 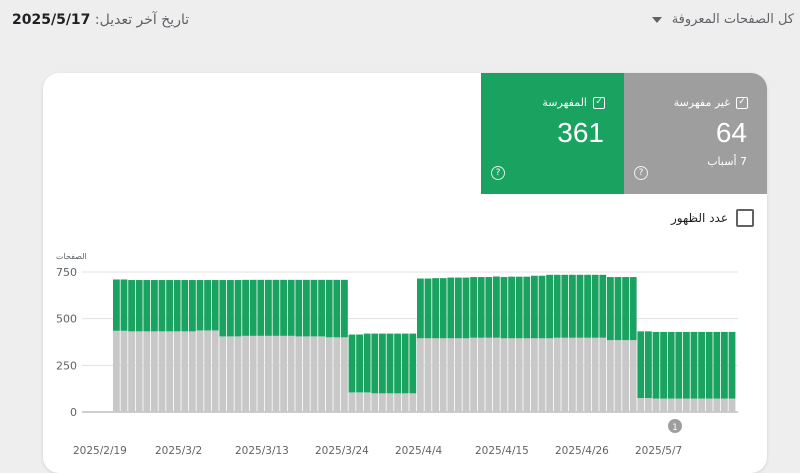 What do you see at coordinates (502, 451) in the screenshot?
I see `x-tick-label: 2025/4/15` at bounding box center [502, 451].